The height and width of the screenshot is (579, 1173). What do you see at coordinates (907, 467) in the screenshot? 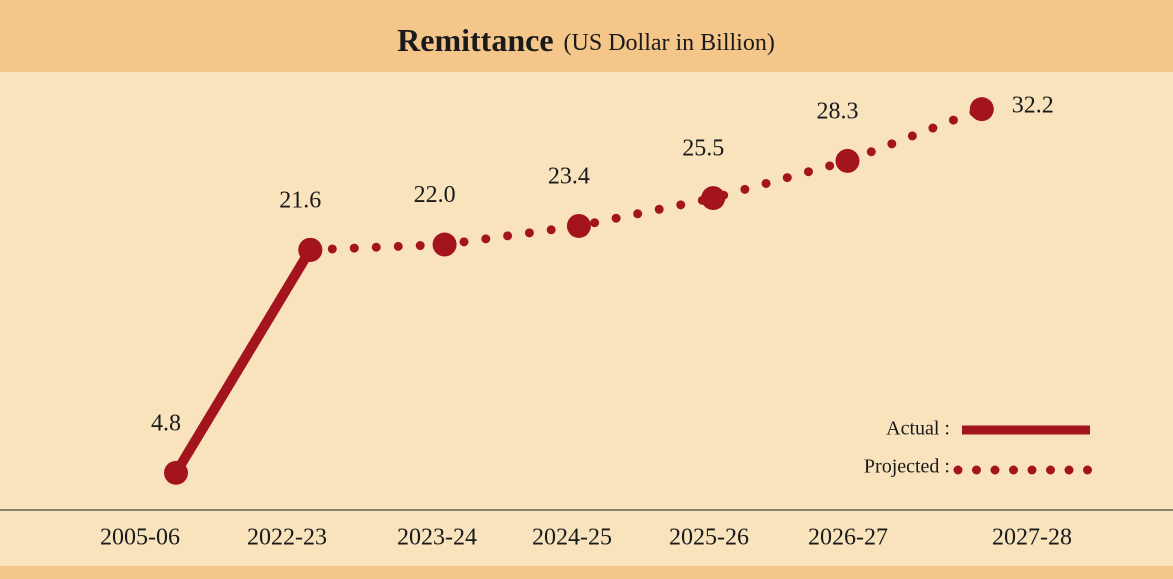
I see `legend-label: Projected :` at bounding box center [907, 467].